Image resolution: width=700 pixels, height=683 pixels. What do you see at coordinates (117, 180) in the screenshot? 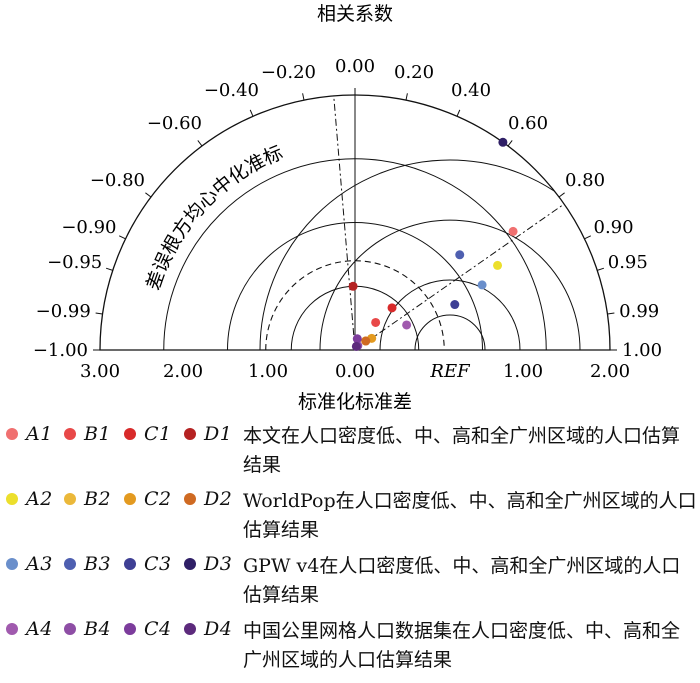
I see `correlation-tick-label: −0.80` at bounding box center [117, 180].